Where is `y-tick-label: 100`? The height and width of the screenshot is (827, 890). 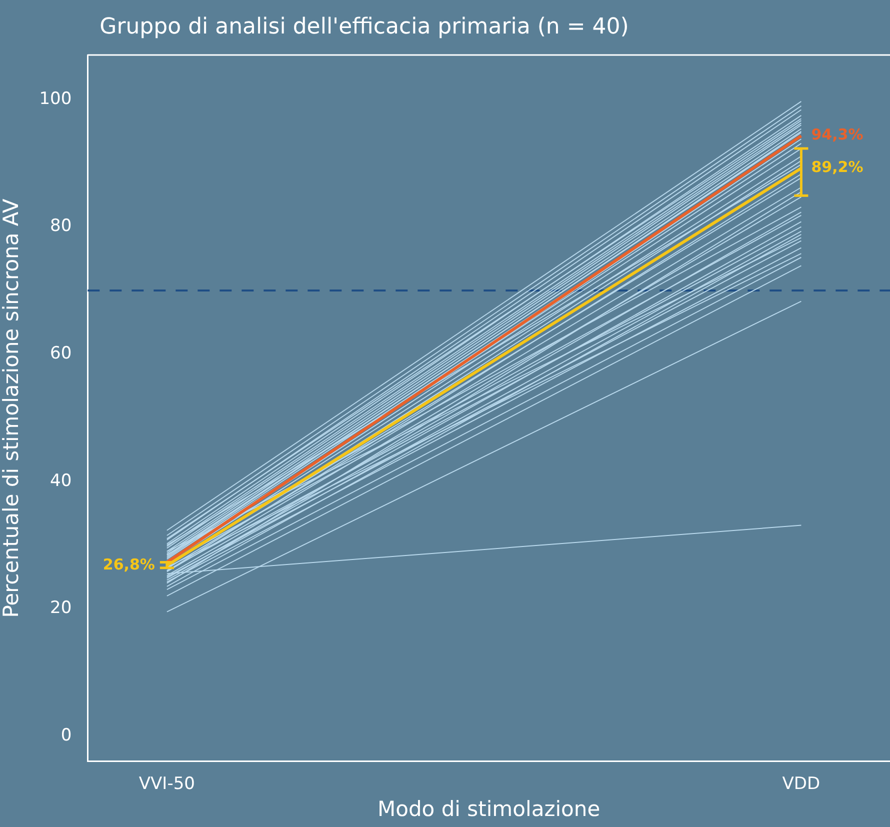
y-tick-label: 100 is located at coordinates (55, 98).